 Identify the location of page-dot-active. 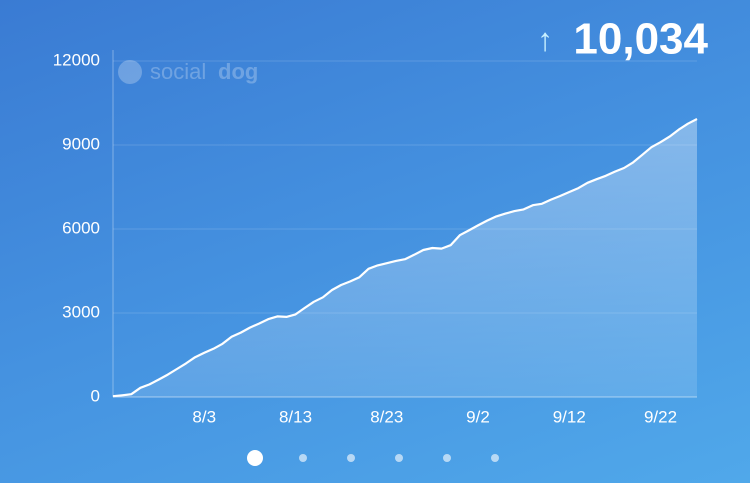
(255, 458).